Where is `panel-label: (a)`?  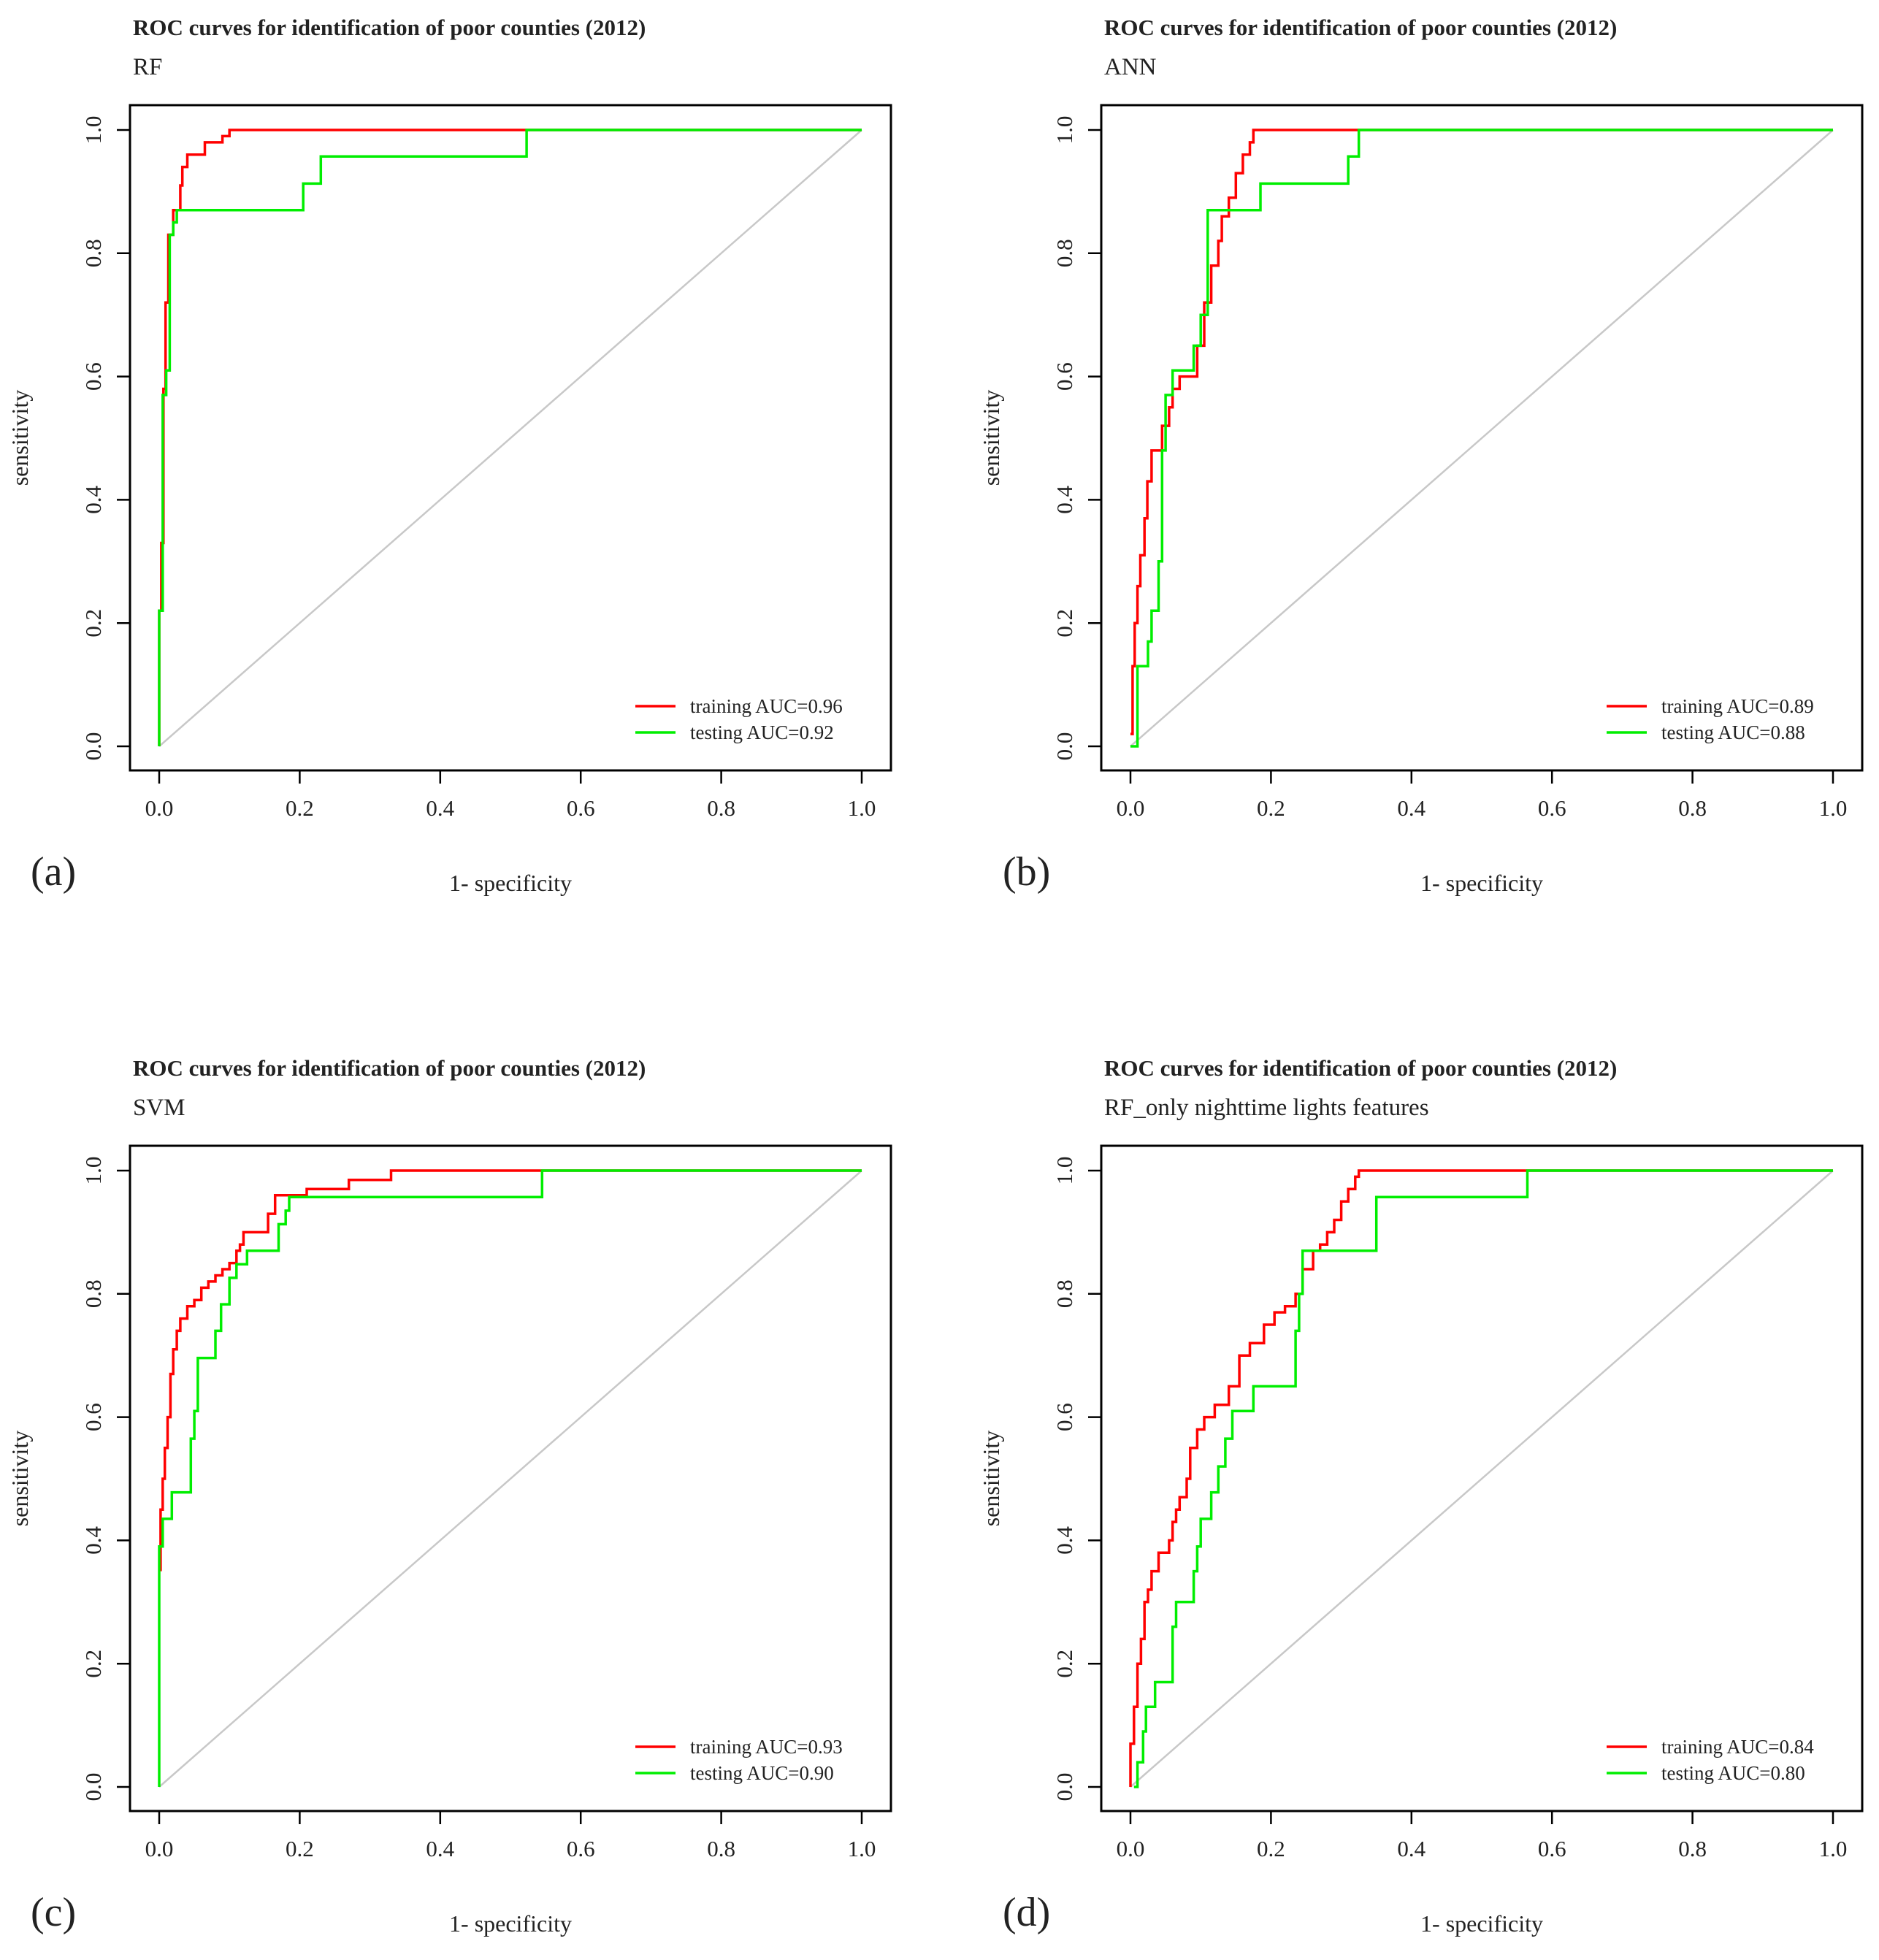 panel-label: (a) is located at coordinates (53, 872).